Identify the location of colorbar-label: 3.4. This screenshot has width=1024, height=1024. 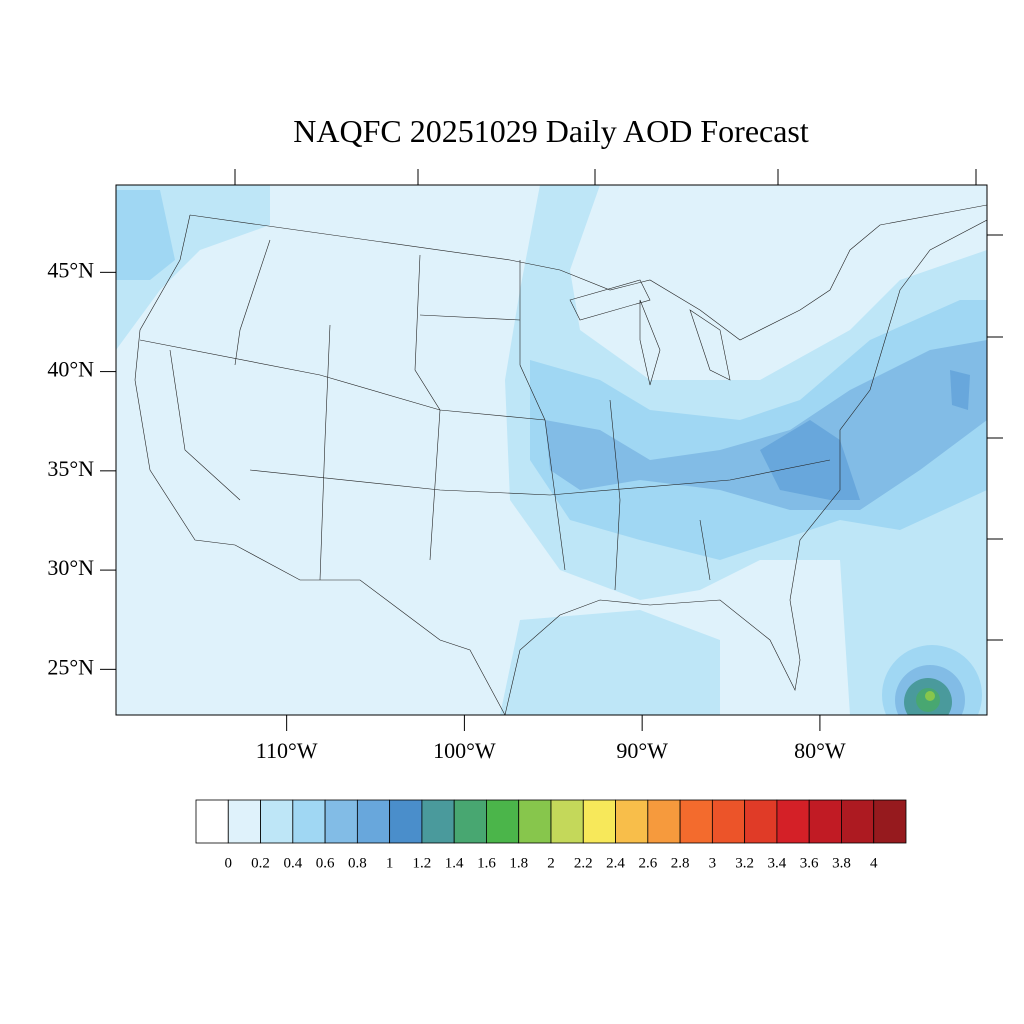
(777, 863).